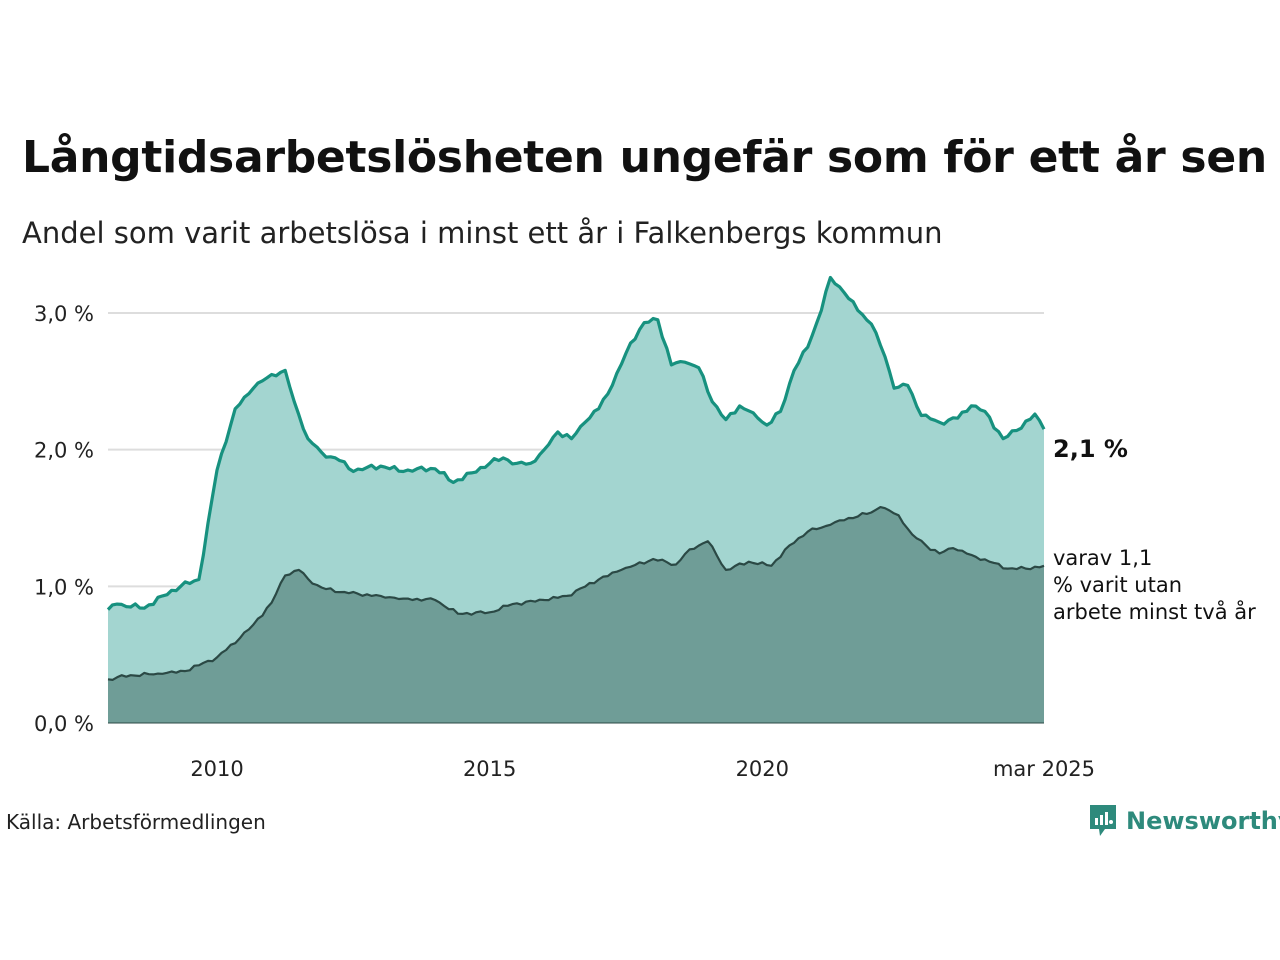  What do you see at coordinates (1203, 821) in the screenshot?
I see `brand-name: Newsworthy` at bounding box center [1203, 821].